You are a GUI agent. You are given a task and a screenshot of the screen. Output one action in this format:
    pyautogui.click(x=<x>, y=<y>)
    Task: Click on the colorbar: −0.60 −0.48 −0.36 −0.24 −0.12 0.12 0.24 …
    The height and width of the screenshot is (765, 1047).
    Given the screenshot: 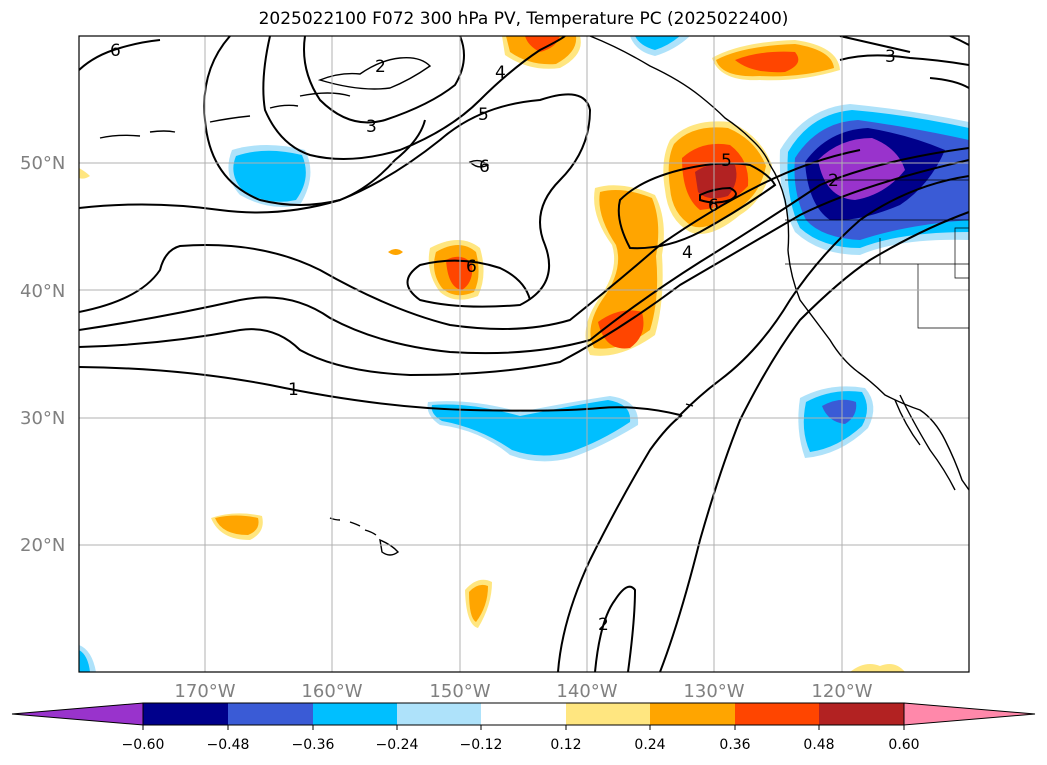 What is the action you would take?
    pyautogui.click(x=523, y=727)
    